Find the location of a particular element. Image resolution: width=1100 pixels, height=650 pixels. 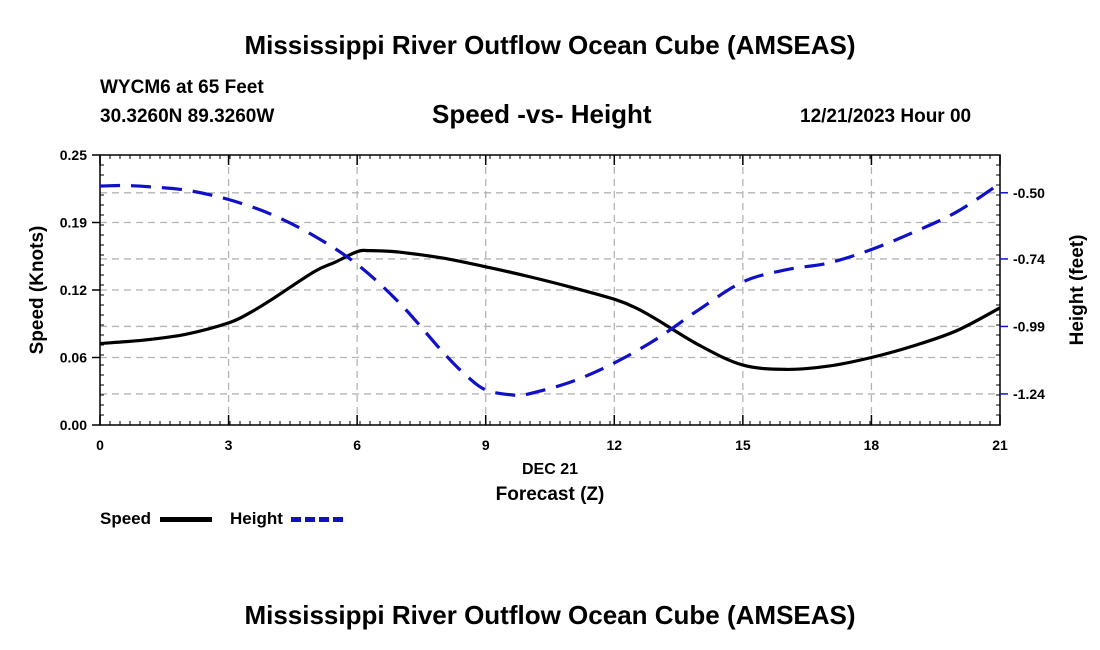

legend-speed-swatch is located at coordinates (186, 519).